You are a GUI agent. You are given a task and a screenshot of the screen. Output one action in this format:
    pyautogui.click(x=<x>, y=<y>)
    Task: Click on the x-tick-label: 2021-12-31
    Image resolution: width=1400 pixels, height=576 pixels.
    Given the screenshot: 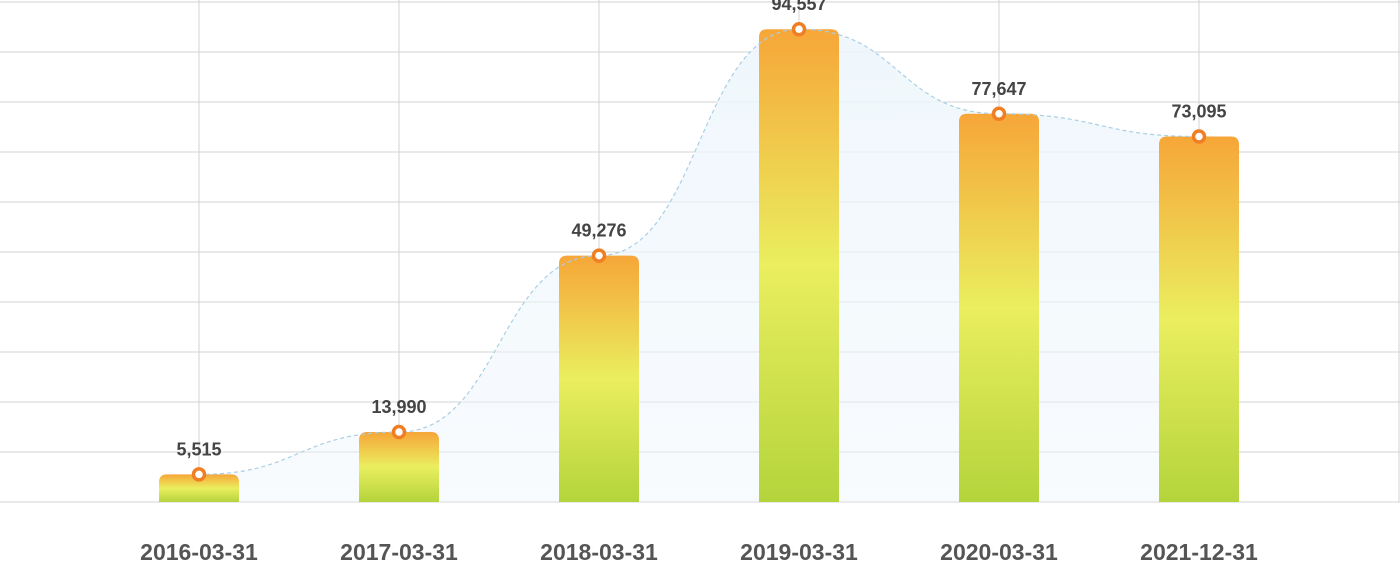 What is the action you would take?
    pyautogui.click(x=1199, y=552)
    